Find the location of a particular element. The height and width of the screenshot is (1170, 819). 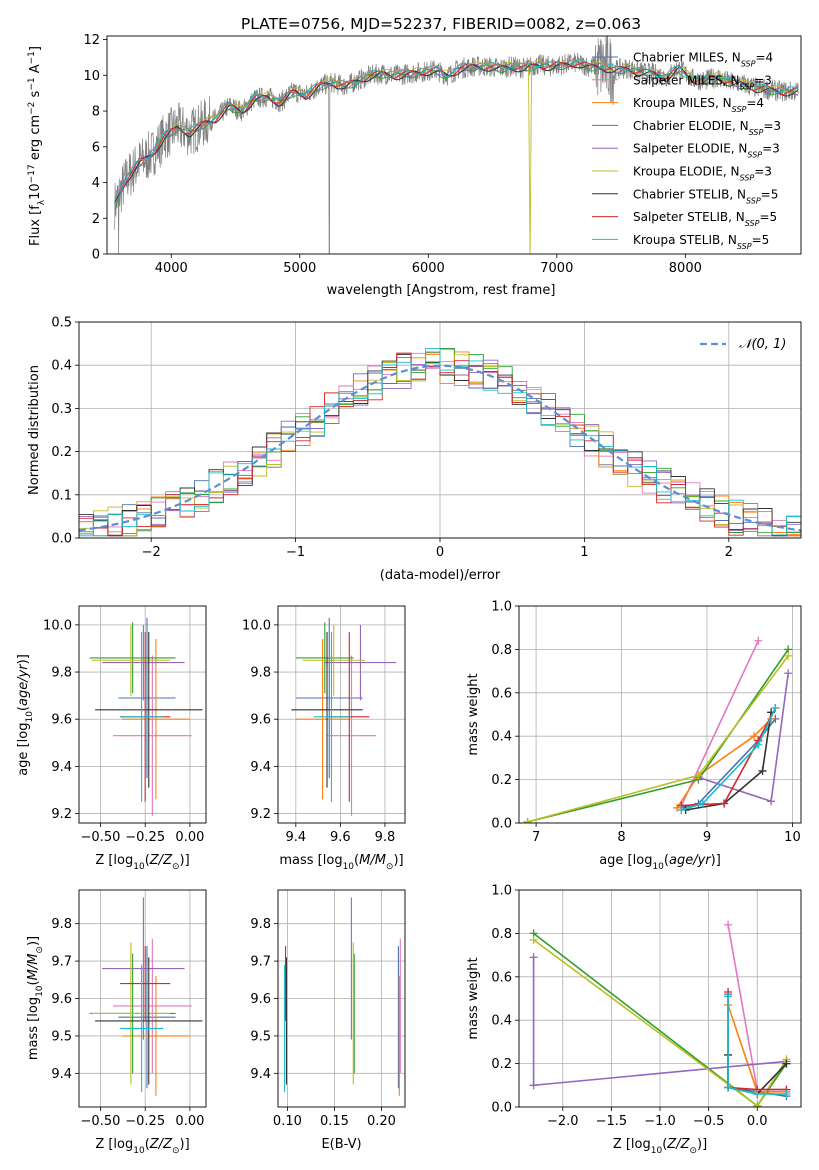

x-tick-label: 0.20 is located at coordinates (381, 1121).